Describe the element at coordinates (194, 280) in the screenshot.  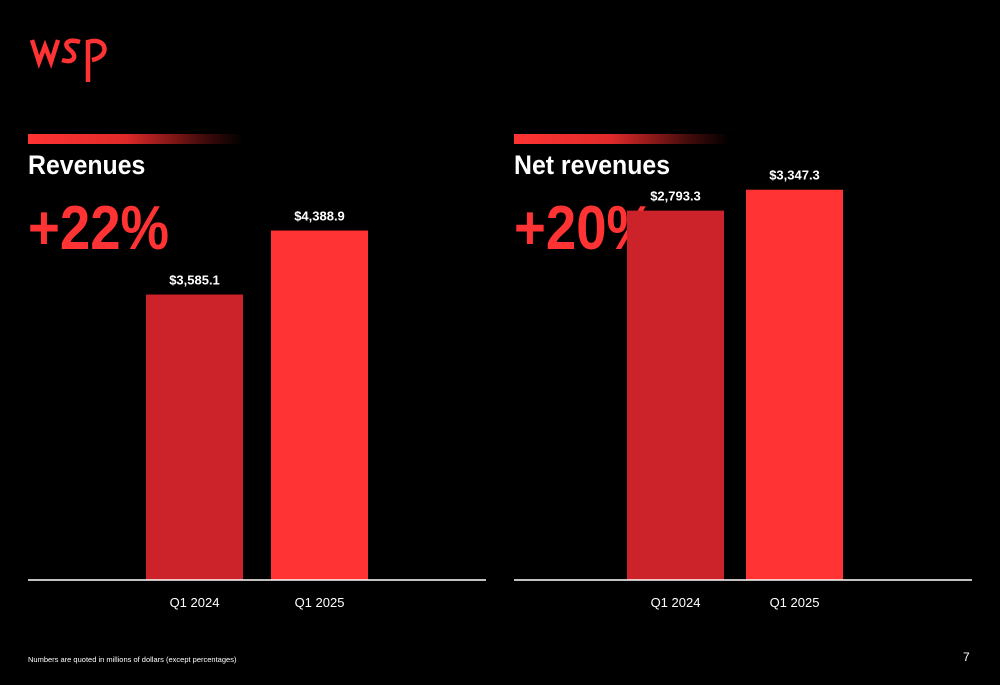
I see `data-label: $3,585.1` at that location.